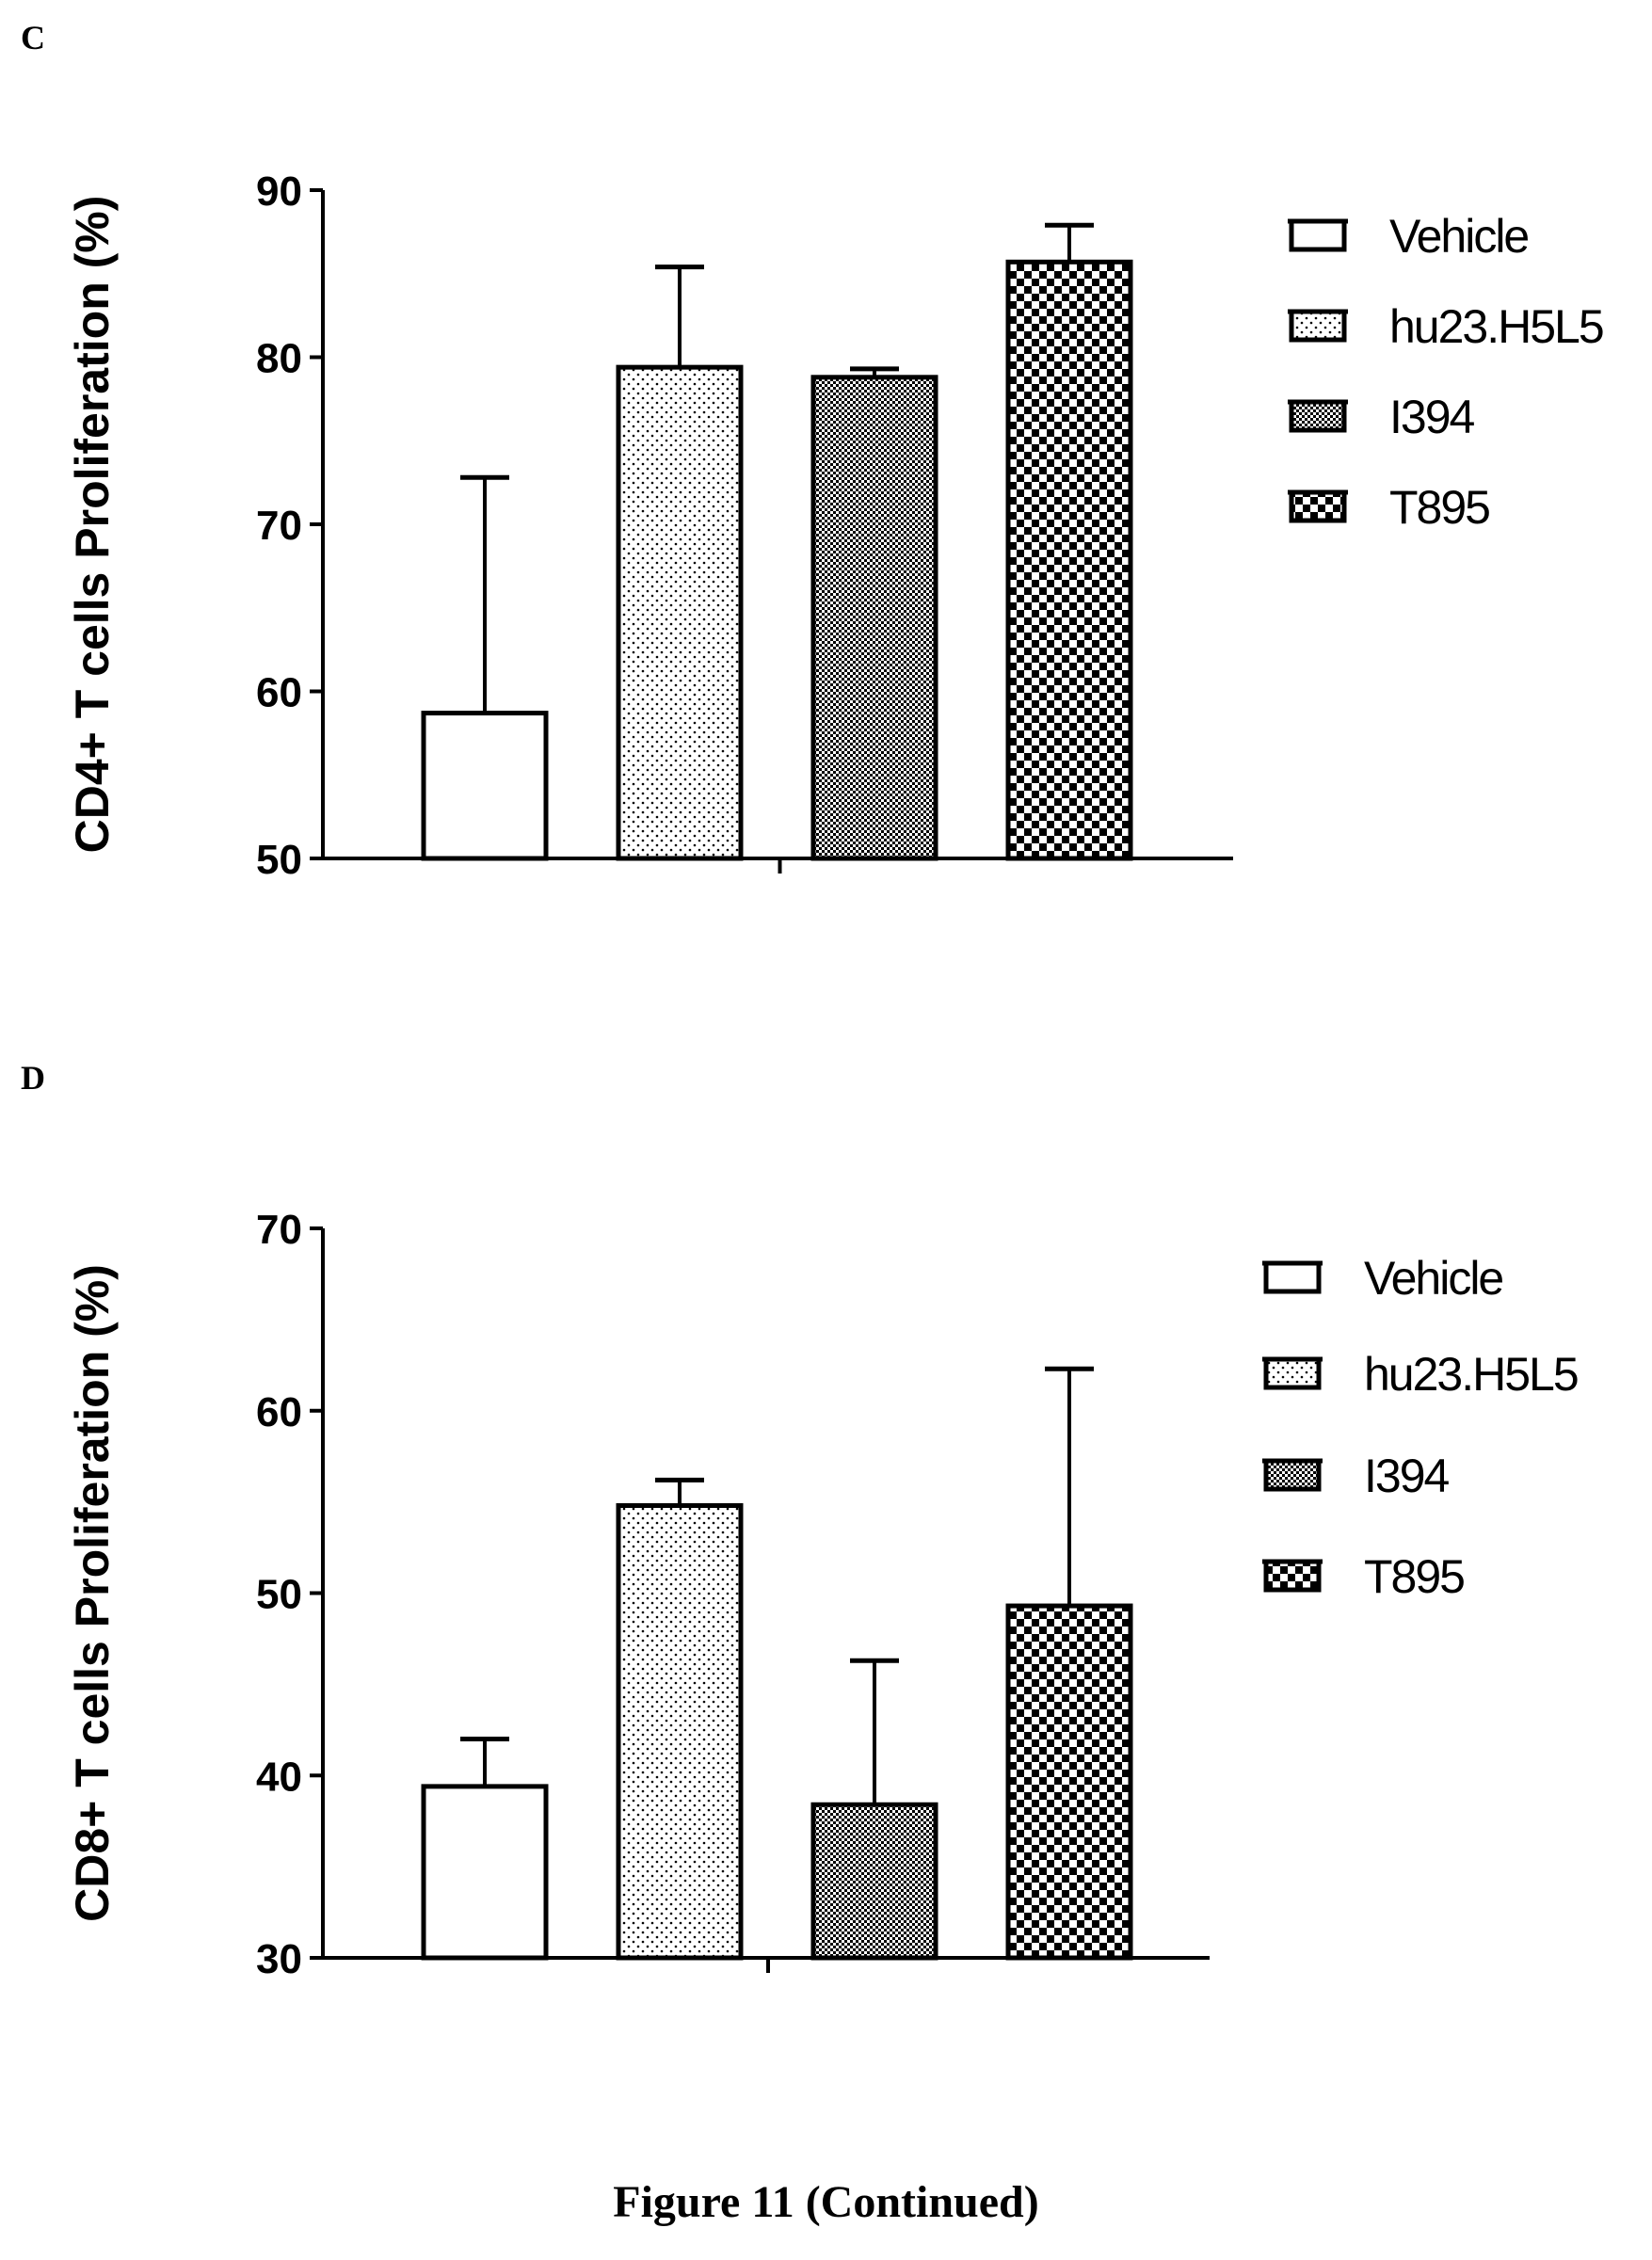 The image size is (1652, 2260). I want to click on y-tick-label: 90, so click(279, 191).